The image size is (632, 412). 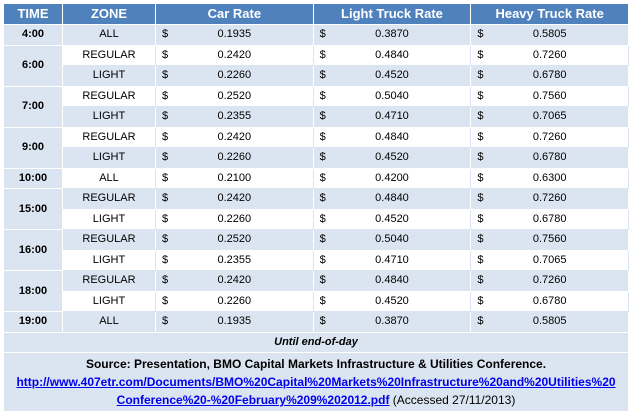 I want to click on car-rate-cell: $0.2355, so click(x=234, y=117).